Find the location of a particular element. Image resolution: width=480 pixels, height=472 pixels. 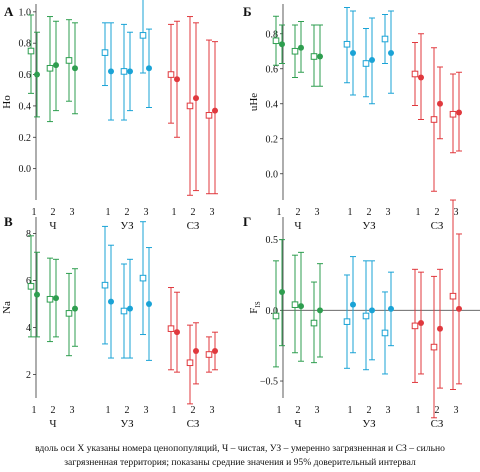

y-tick-label: 2 is located at coordinates (28, 375).